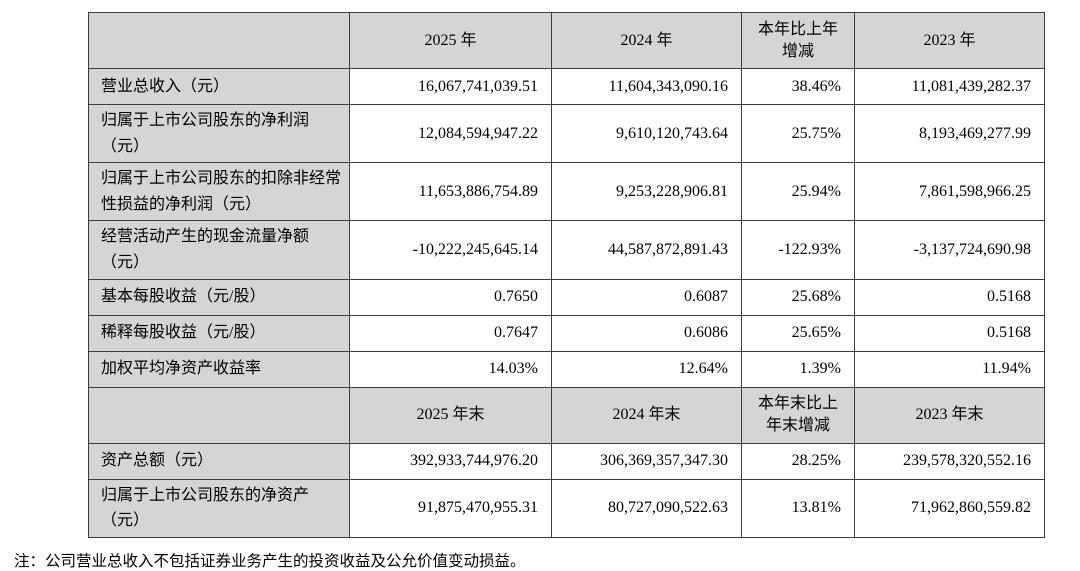  Describe the element at coordinates (798, 369) in the screenshot. I see `value-change: 1.39%` at that location.